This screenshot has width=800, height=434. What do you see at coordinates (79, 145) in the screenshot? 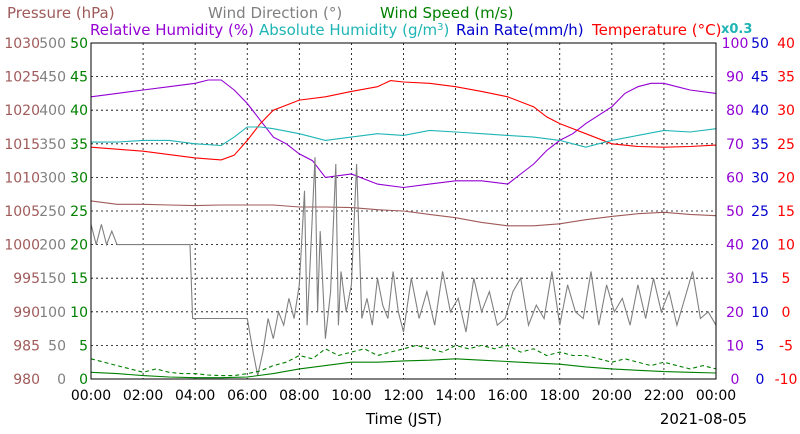
I see `y-tick-label-wind-speed: 35` at bounding box center [79, 145].